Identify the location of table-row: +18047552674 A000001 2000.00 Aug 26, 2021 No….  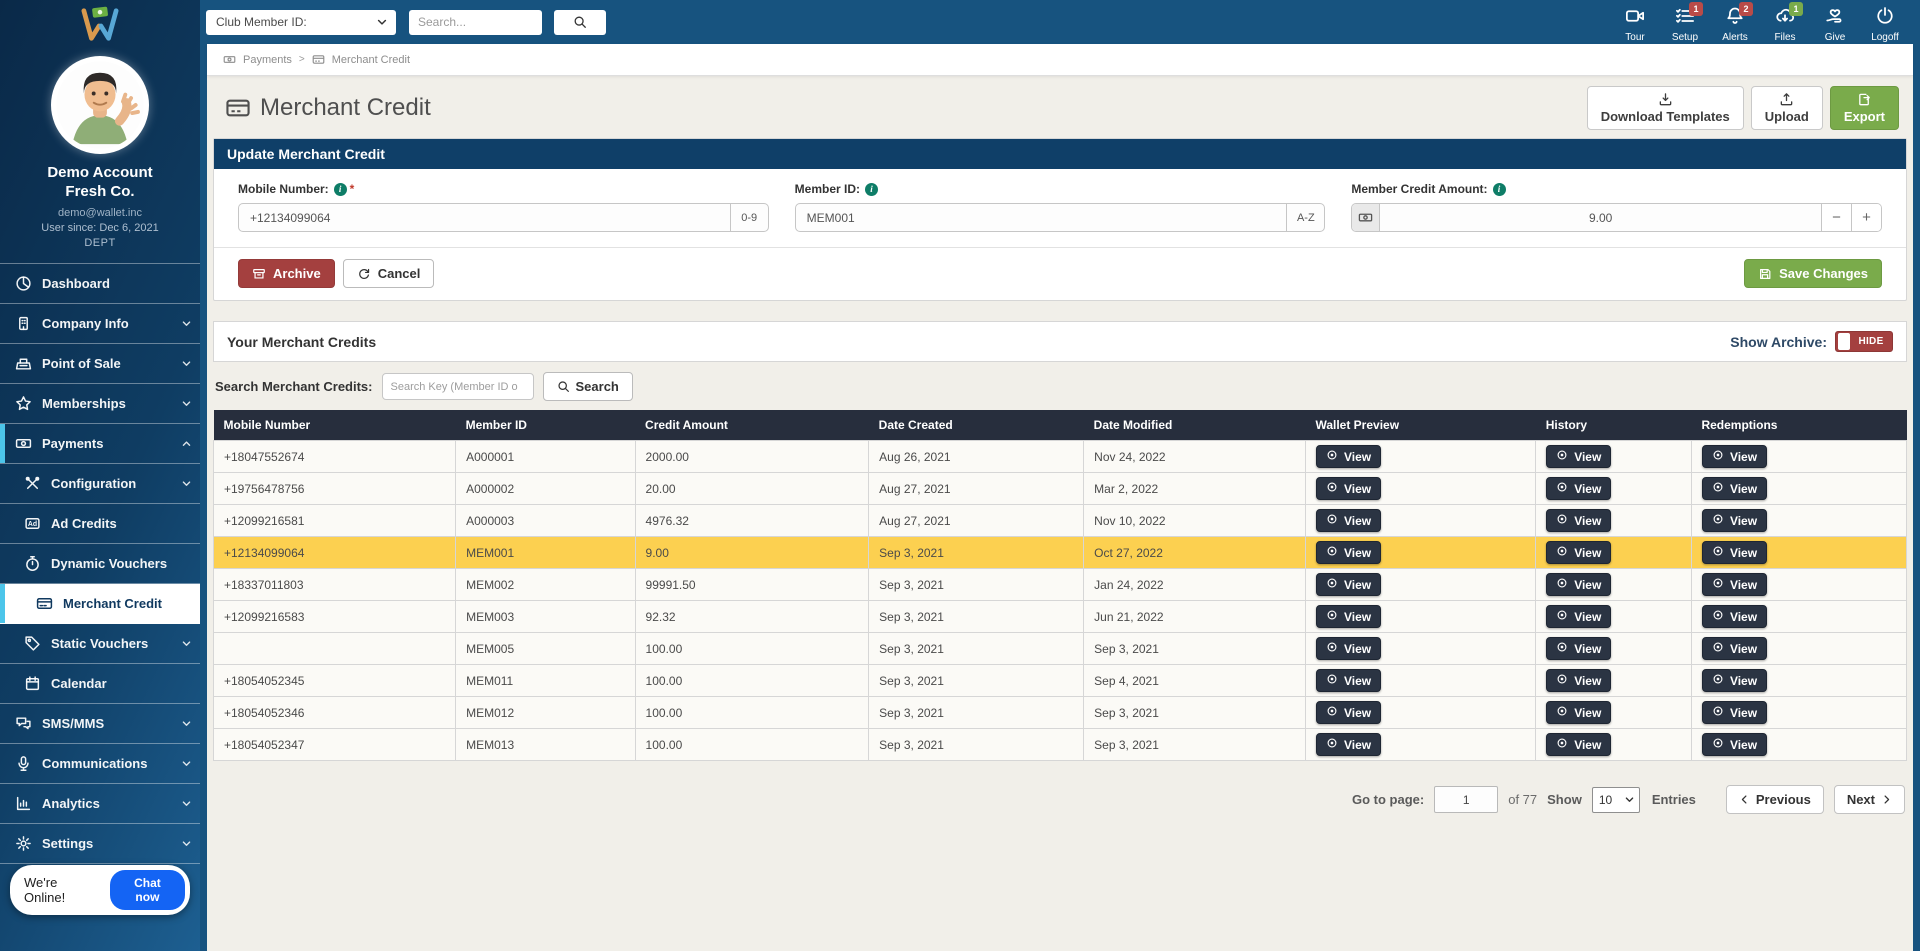
(1060, 456).